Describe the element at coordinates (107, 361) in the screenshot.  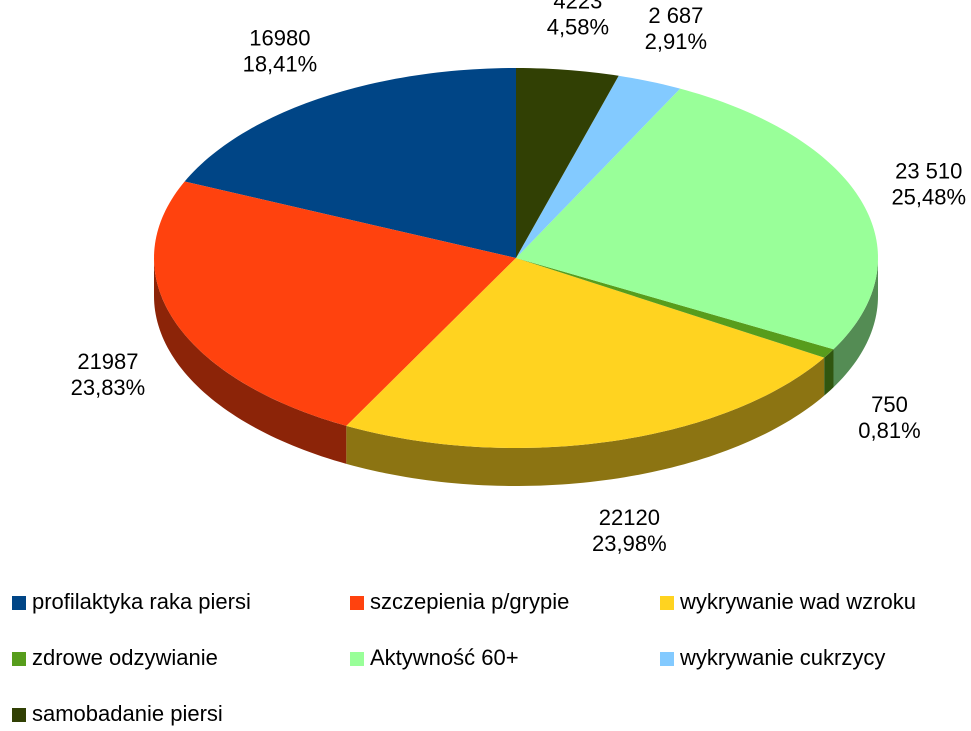
I see `value-label: 21987` at that location.